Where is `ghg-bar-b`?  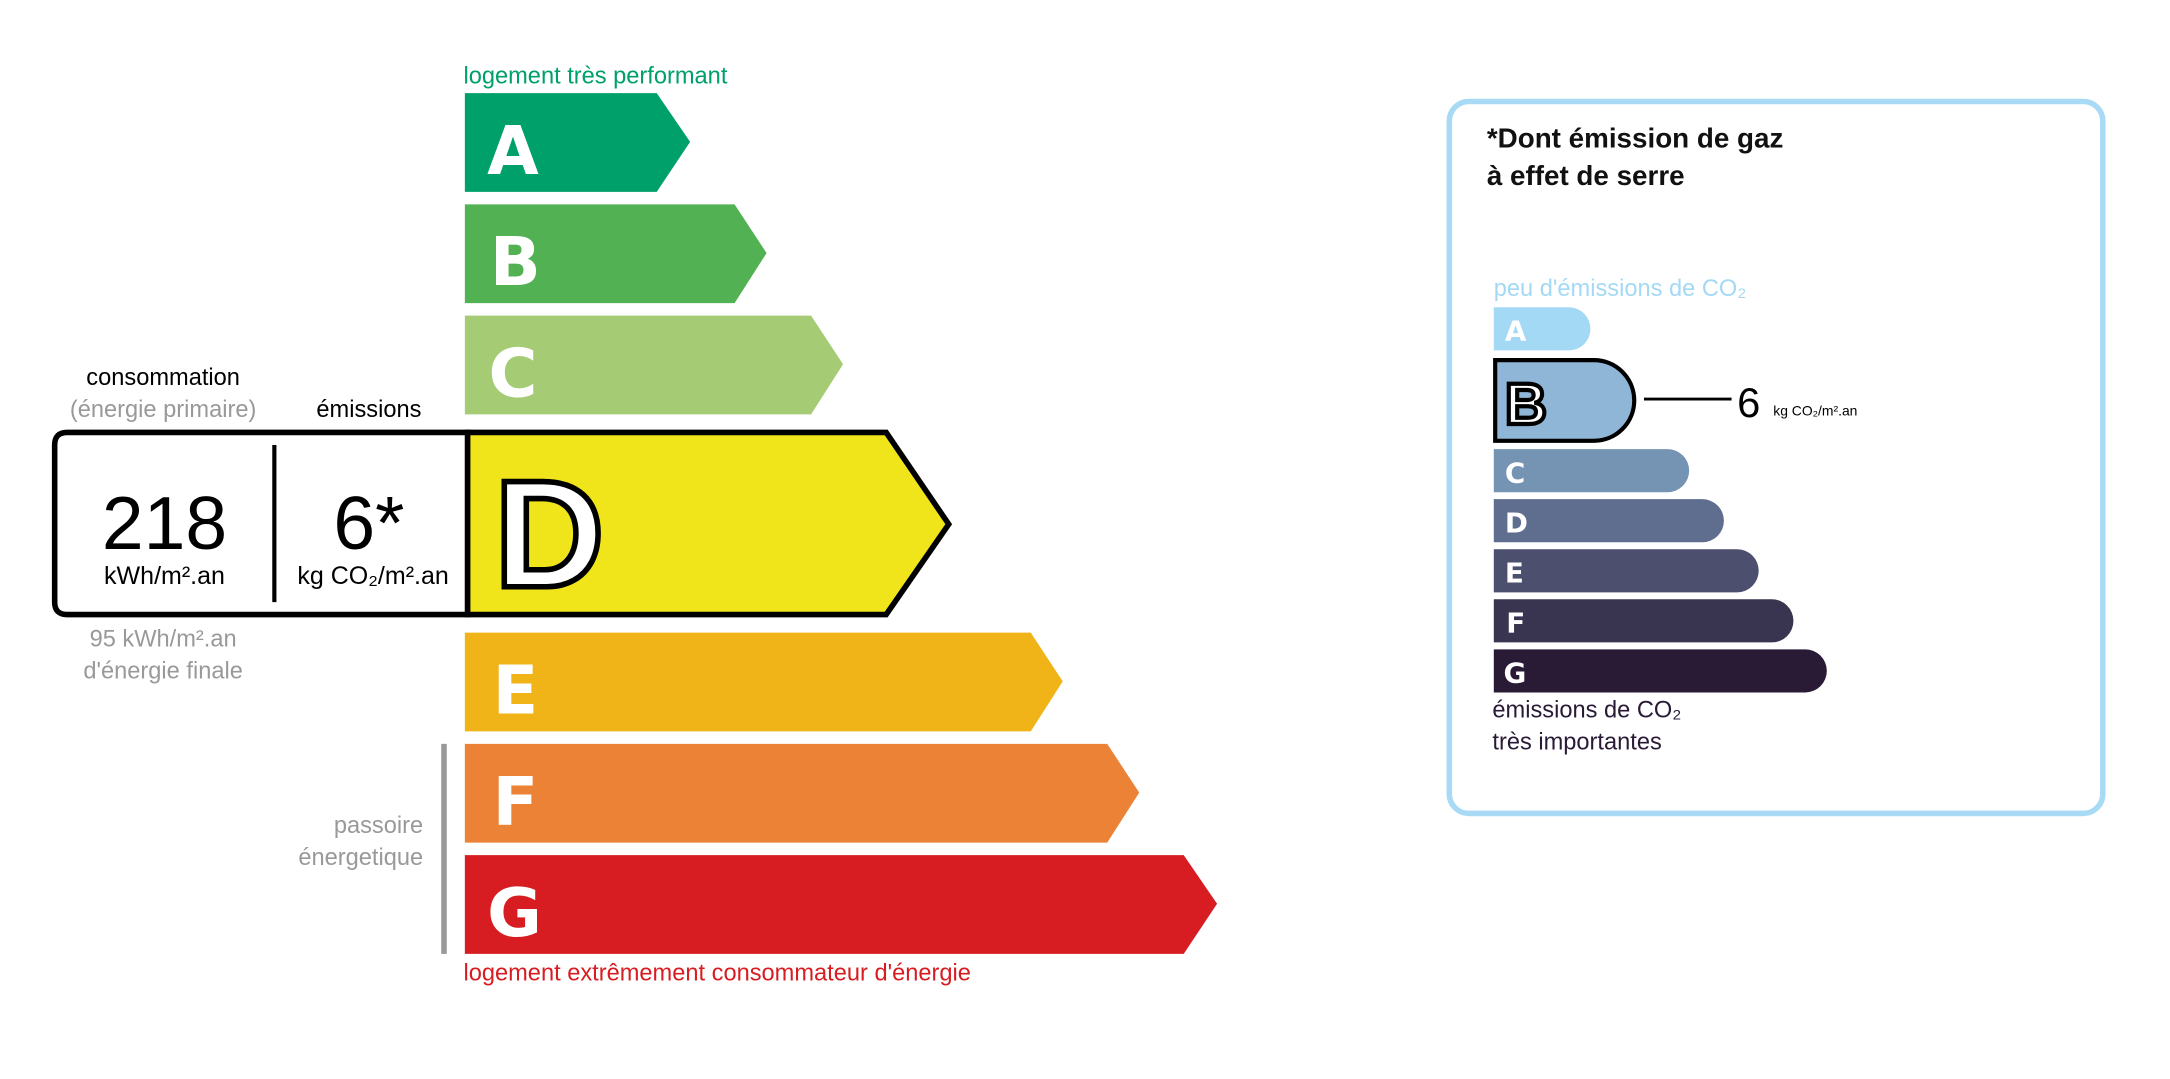
ghg-bar-b is located at coordinates (1565, 400).